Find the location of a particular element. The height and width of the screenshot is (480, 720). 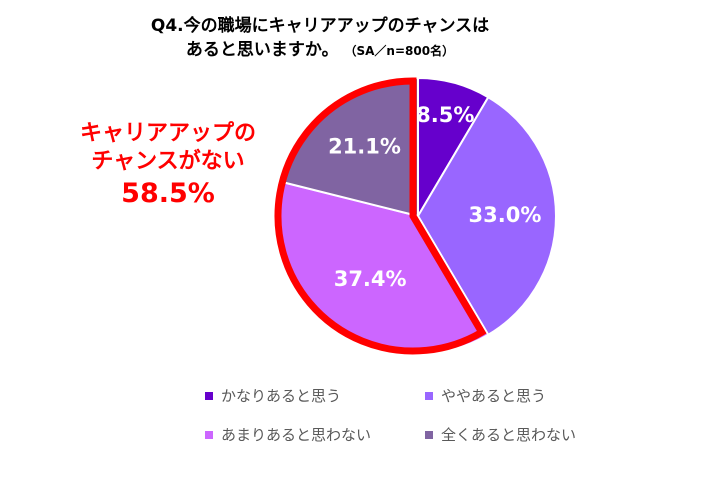

legend-item: かなりあると思う is located at coordinates (315, 395).